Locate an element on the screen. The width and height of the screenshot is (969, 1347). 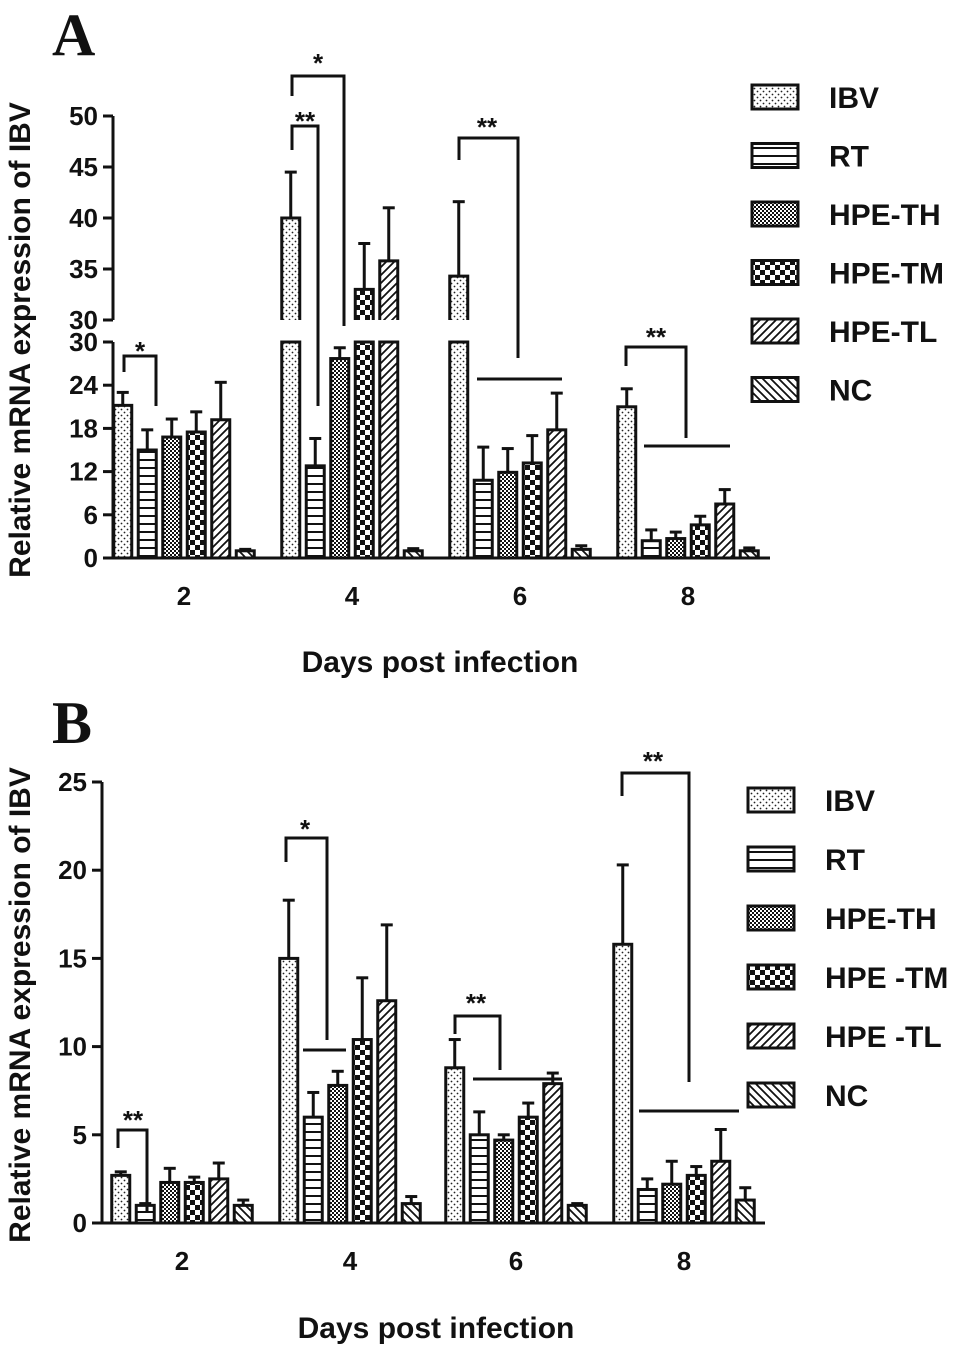
bar-hpe-tm-day2 is located at coordinates (194, 1200).